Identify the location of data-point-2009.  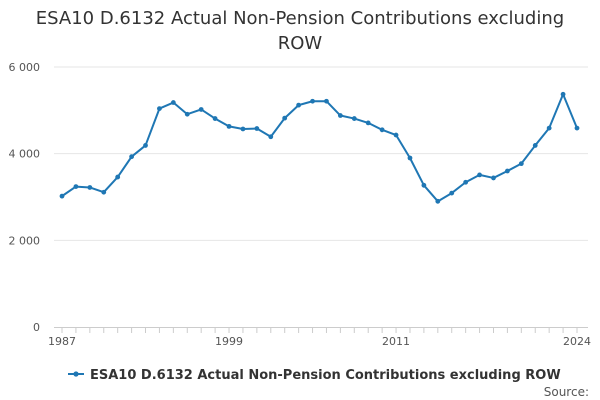
(368, 123).